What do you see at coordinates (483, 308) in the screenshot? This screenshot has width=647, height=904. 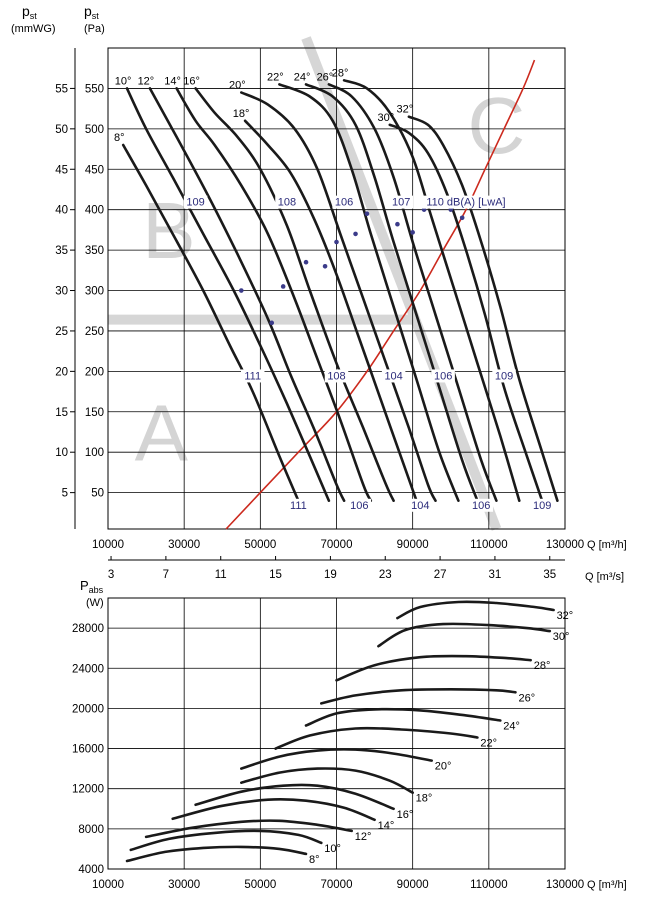 I see `blade-curve-32deg` at bounding box center [483, 308].